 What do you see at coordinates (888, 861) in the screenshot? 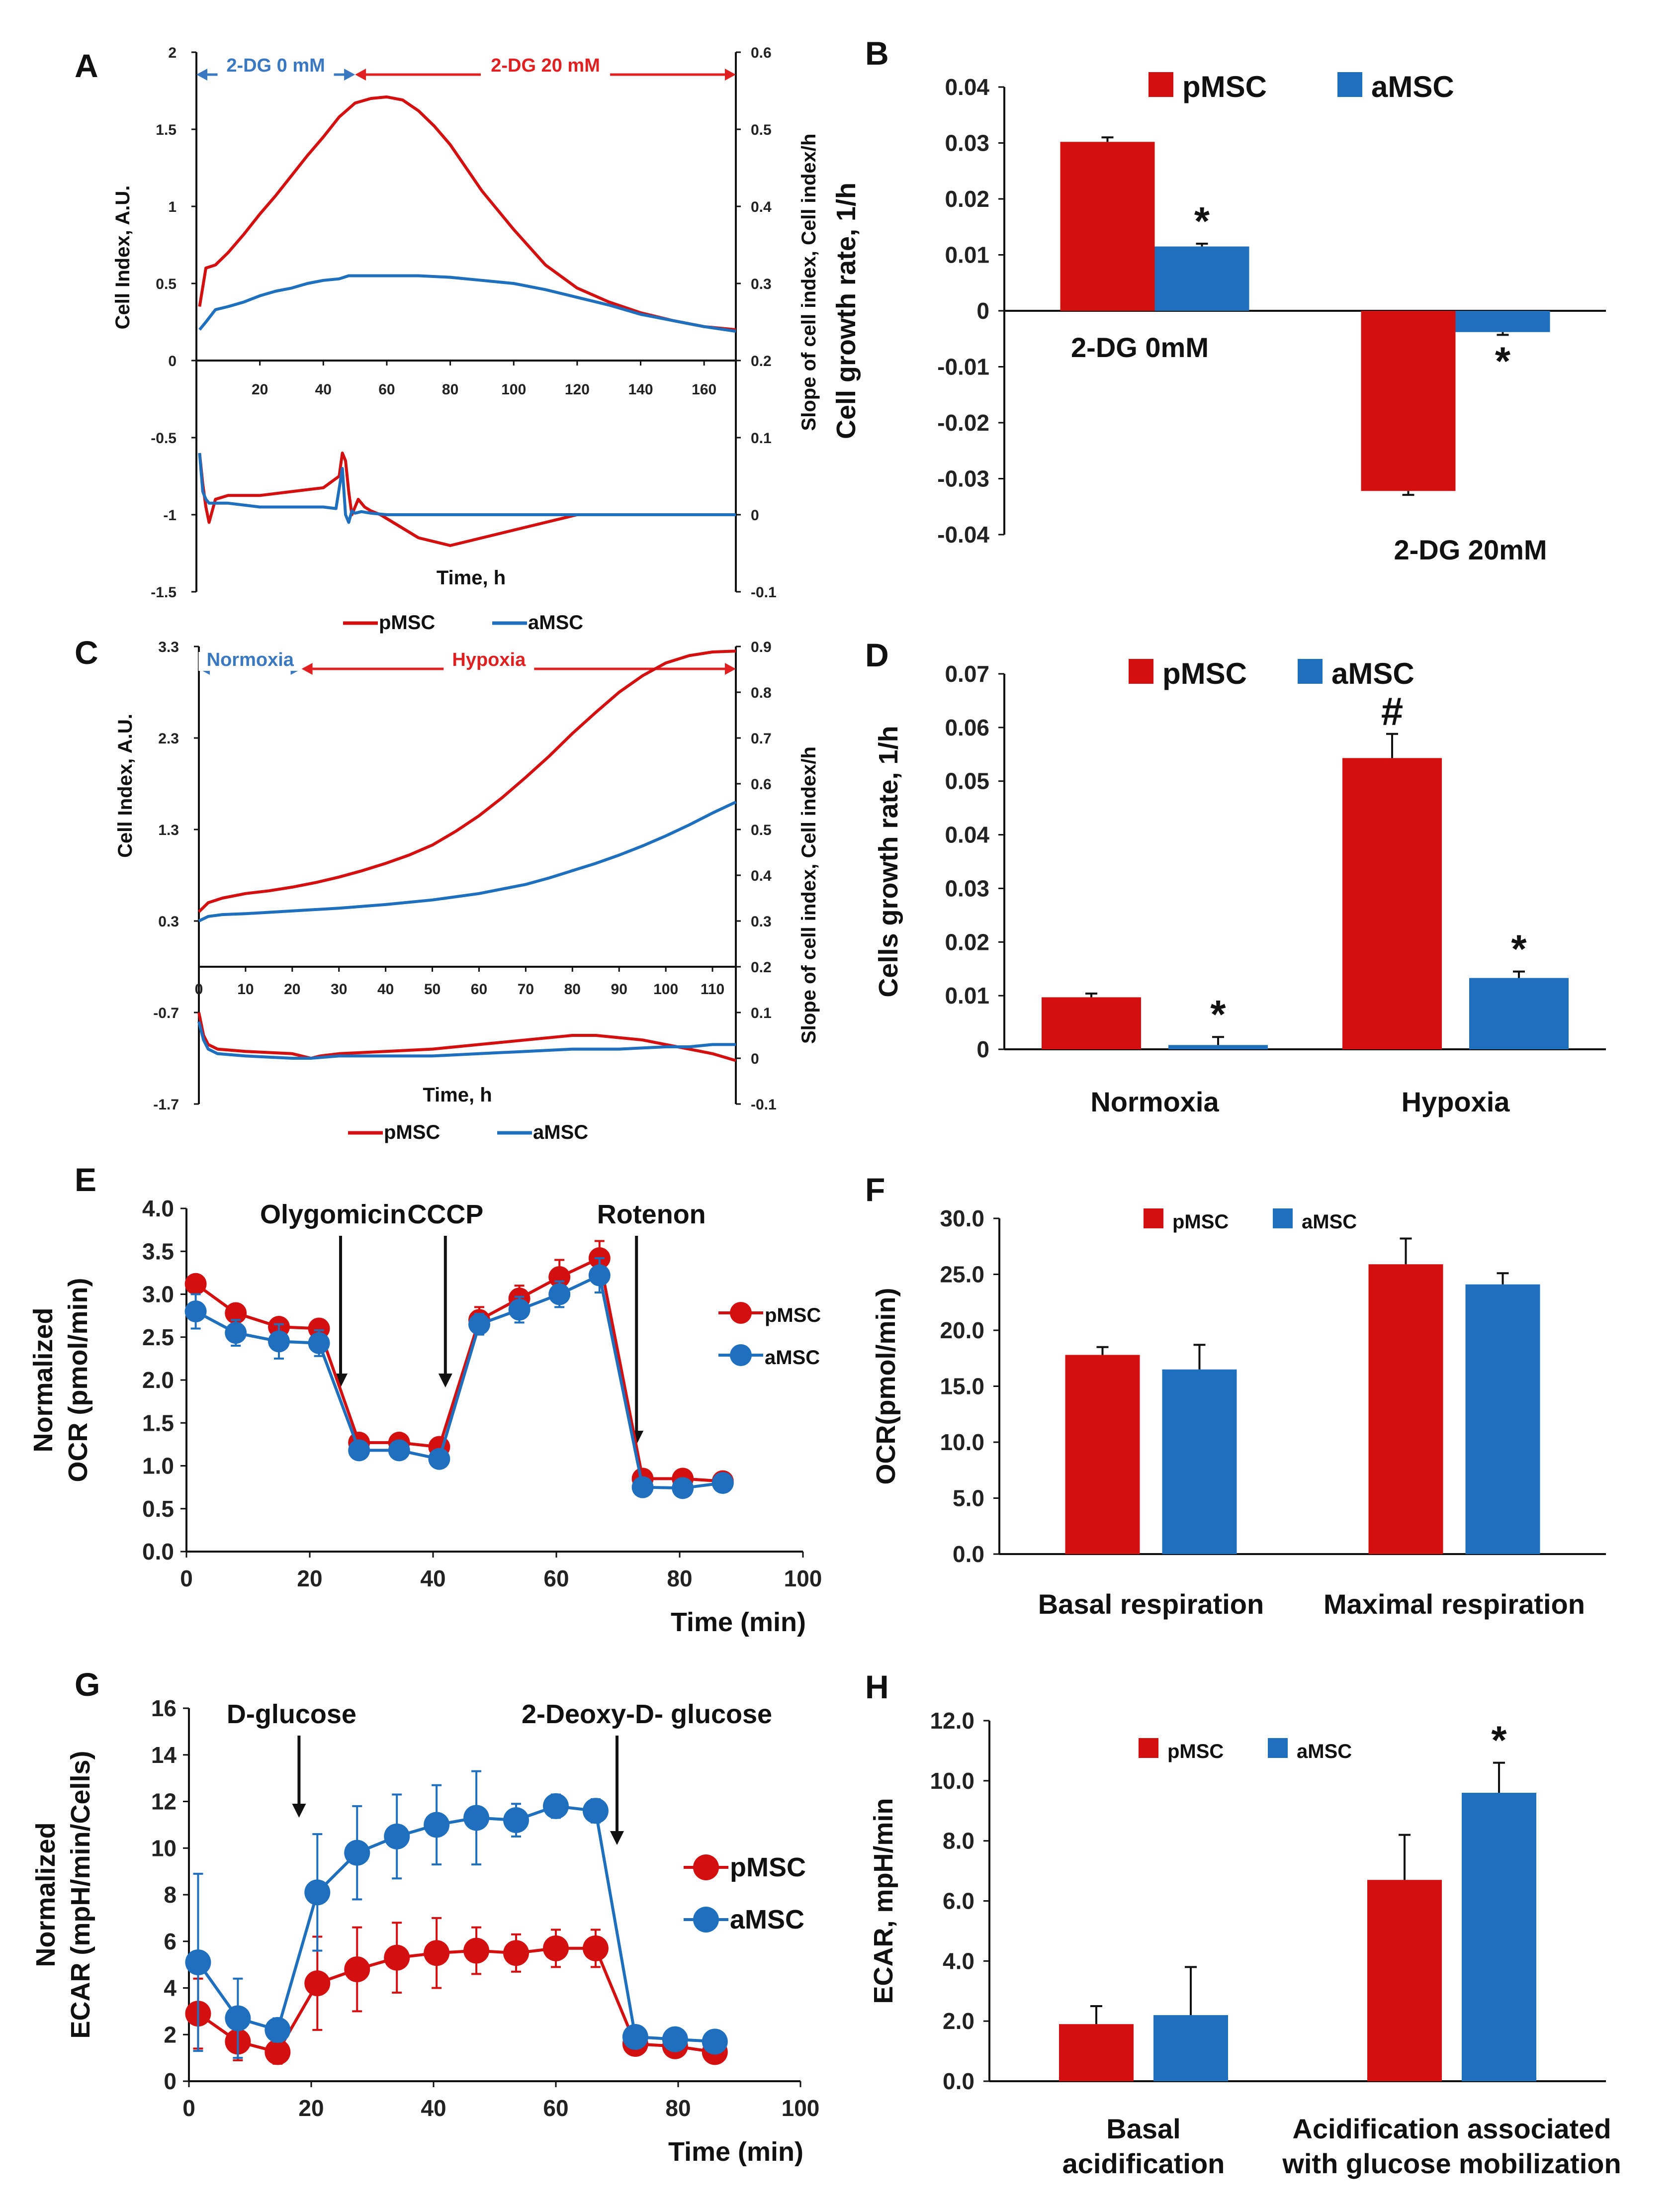
I see `y-axis-label: Cells growth rate, 1/h` at bounding box center [888, 861].